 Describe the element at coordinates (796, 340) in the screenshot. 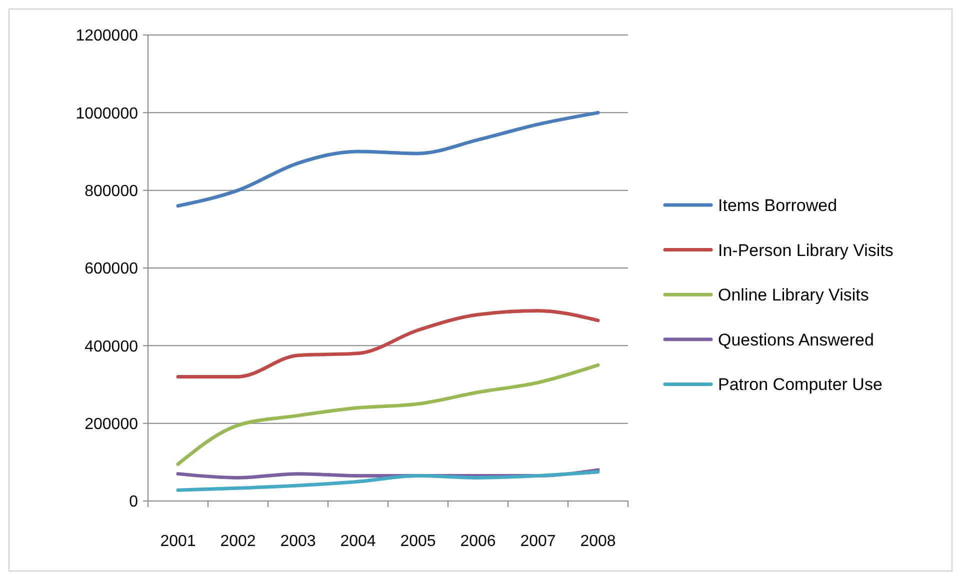

I see `legend-label: Questions Answered` at that location.